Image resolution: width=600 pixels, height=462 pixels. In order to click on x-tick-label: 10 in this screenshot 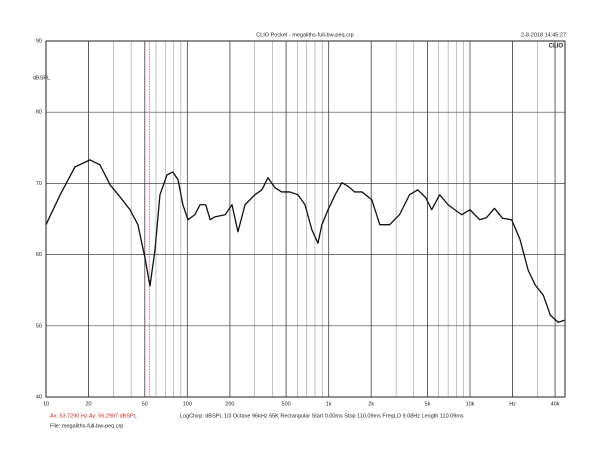, I will do `click(46, 404)`.